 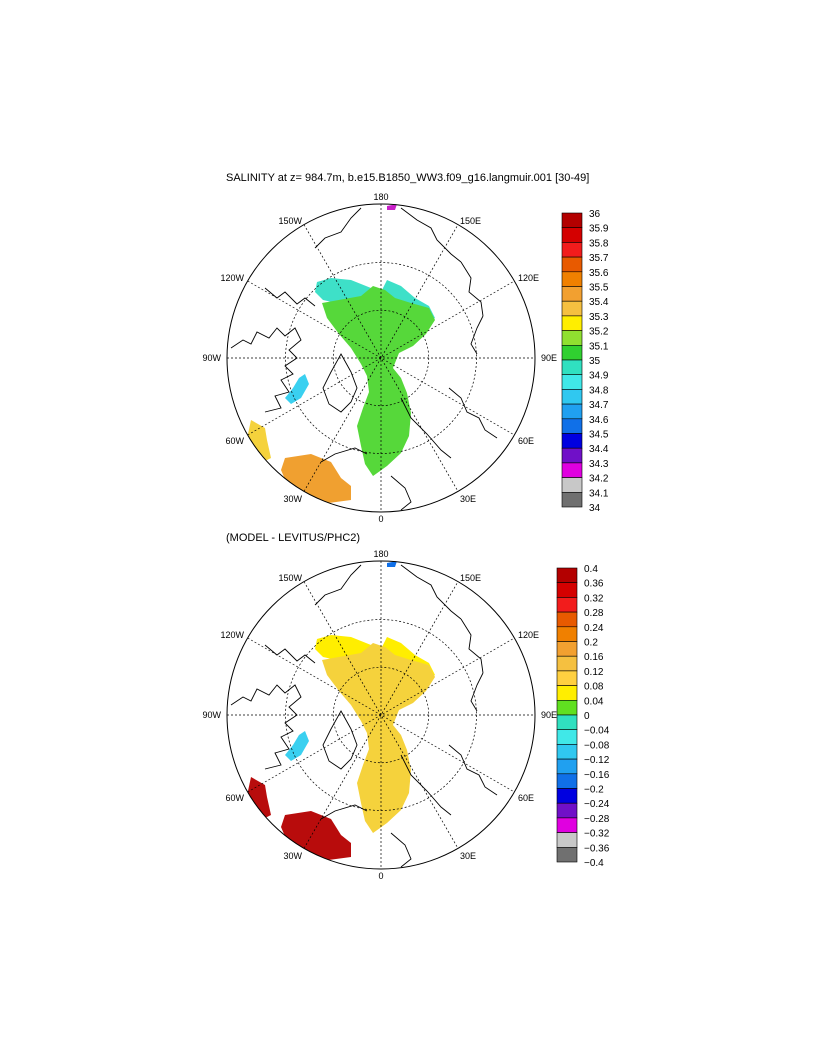 I want to click on longitude-label-ur2: 120E, so click(x=528, y=635).